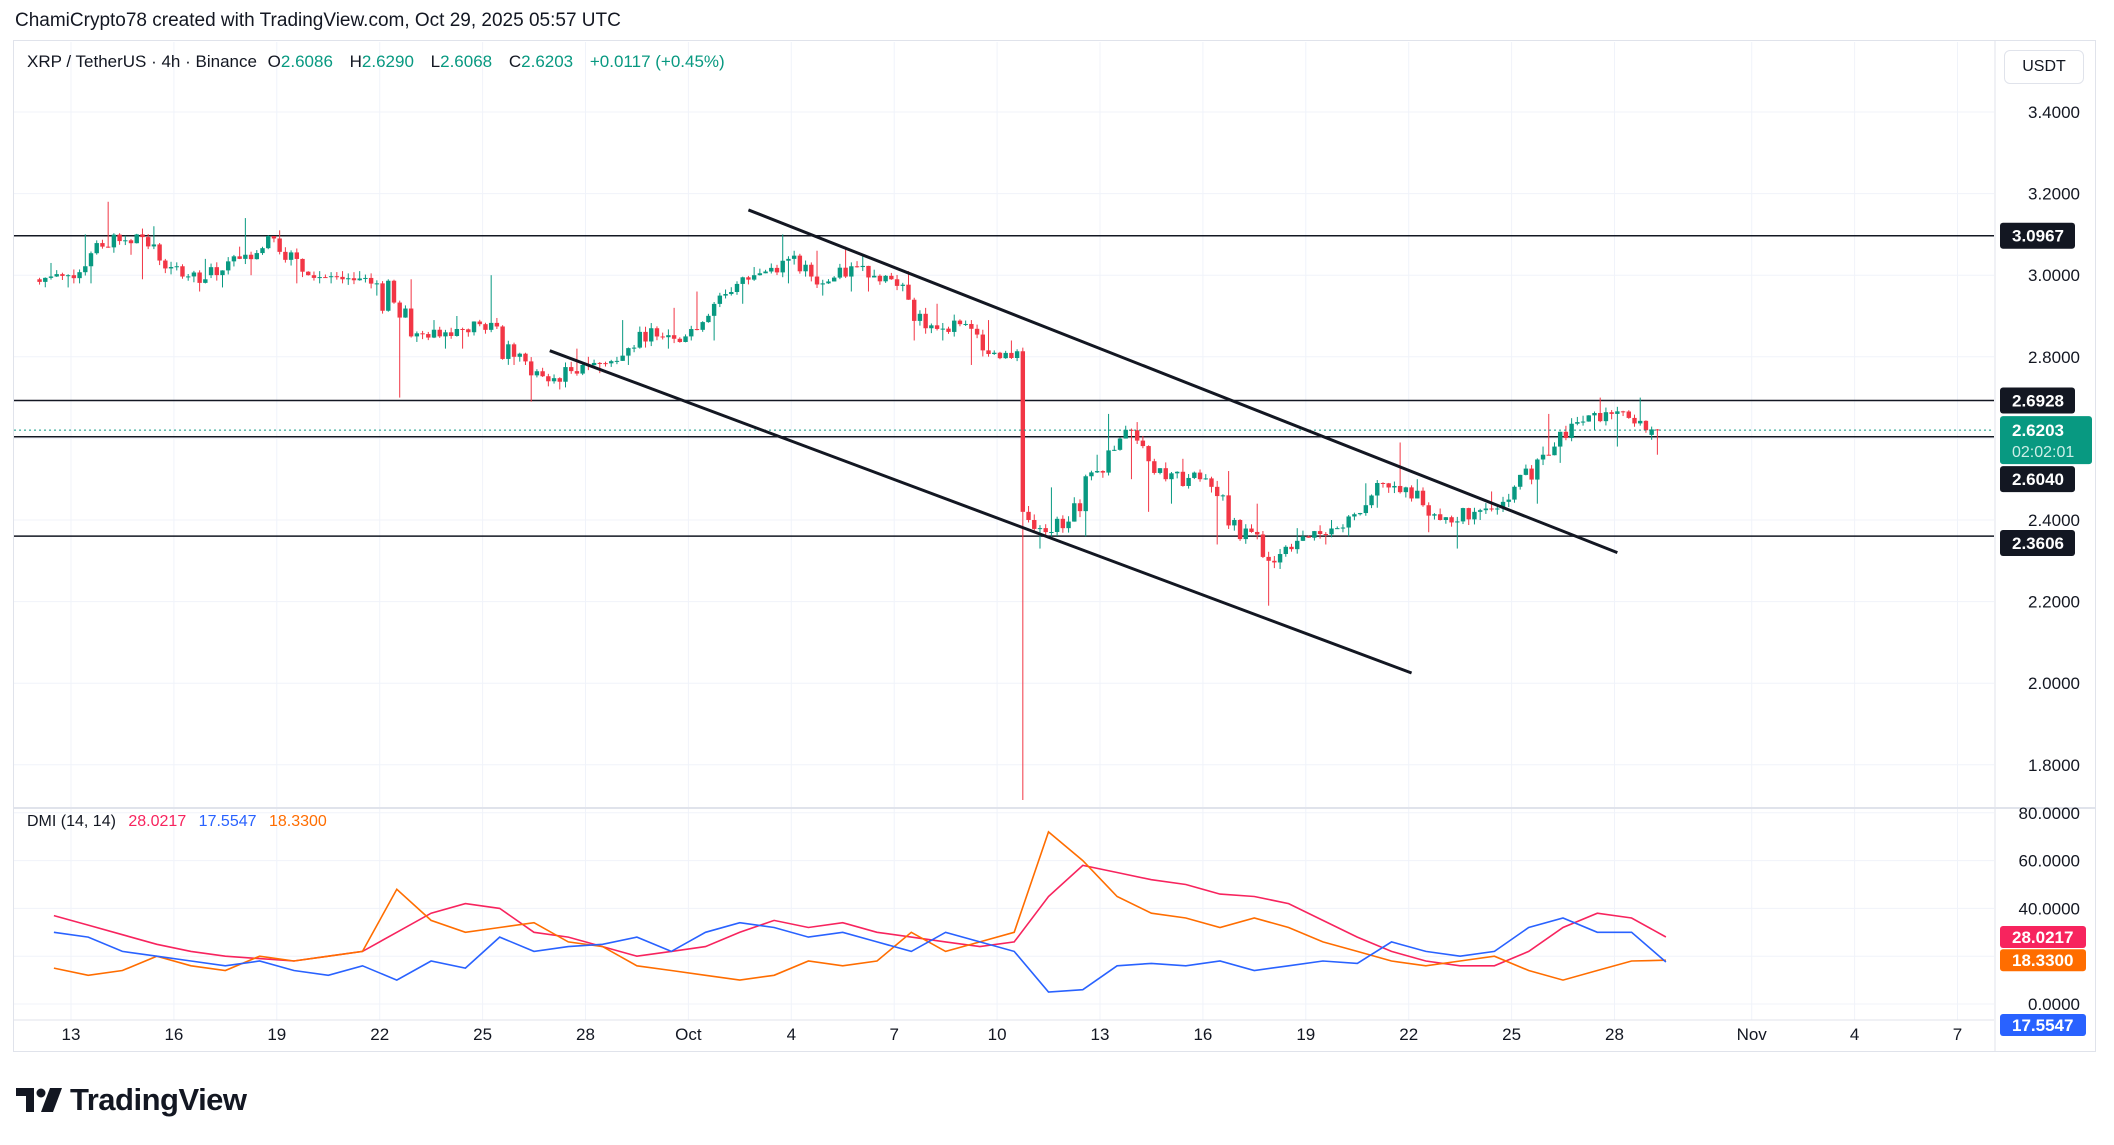 Image resolution: width=2114 pixels, height=1145 pixels. What do you see at coordinates (158, 1099) in the screenshot?
I see `tradingview-logo-text: TradingView` at bounding box center [158, 1099].